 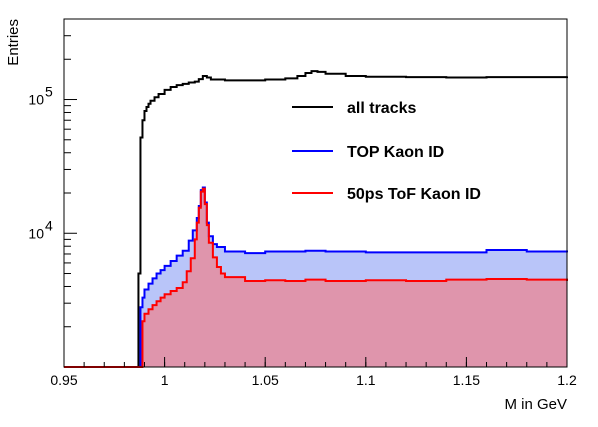 What do you see at coordinates (414, 194) in the screenshot?
I see `legend-label-2: 50ps ToF Kaon ID` at bounding box center [414, 194].